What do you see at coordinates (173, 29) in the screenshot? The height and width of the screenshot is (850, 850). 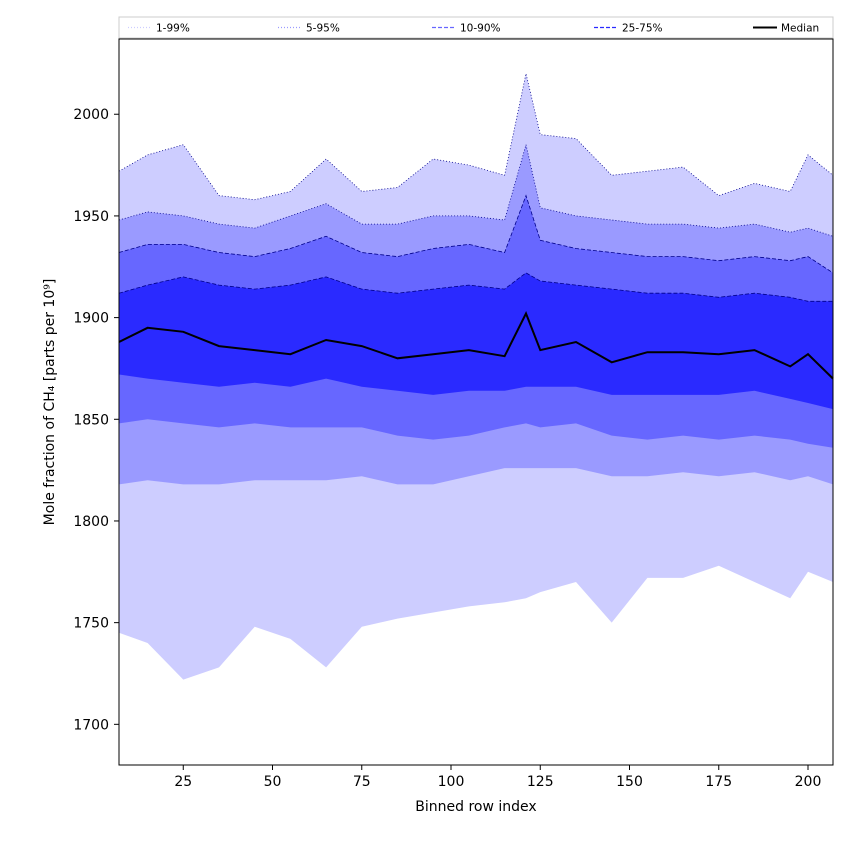 I see `legend-label: 1-99%` at bounding box center [173, 29].